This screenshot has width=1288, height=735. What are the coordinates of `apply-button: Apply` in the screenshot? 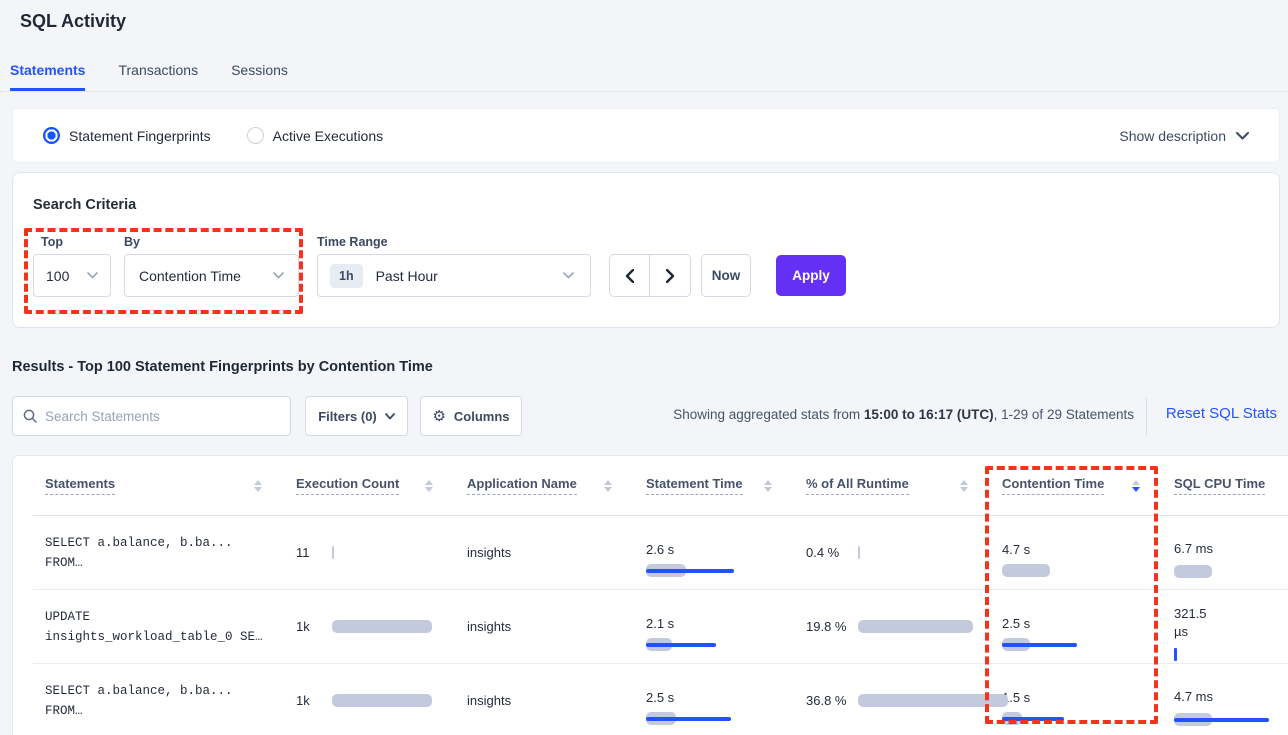 It's located at (811, 275).